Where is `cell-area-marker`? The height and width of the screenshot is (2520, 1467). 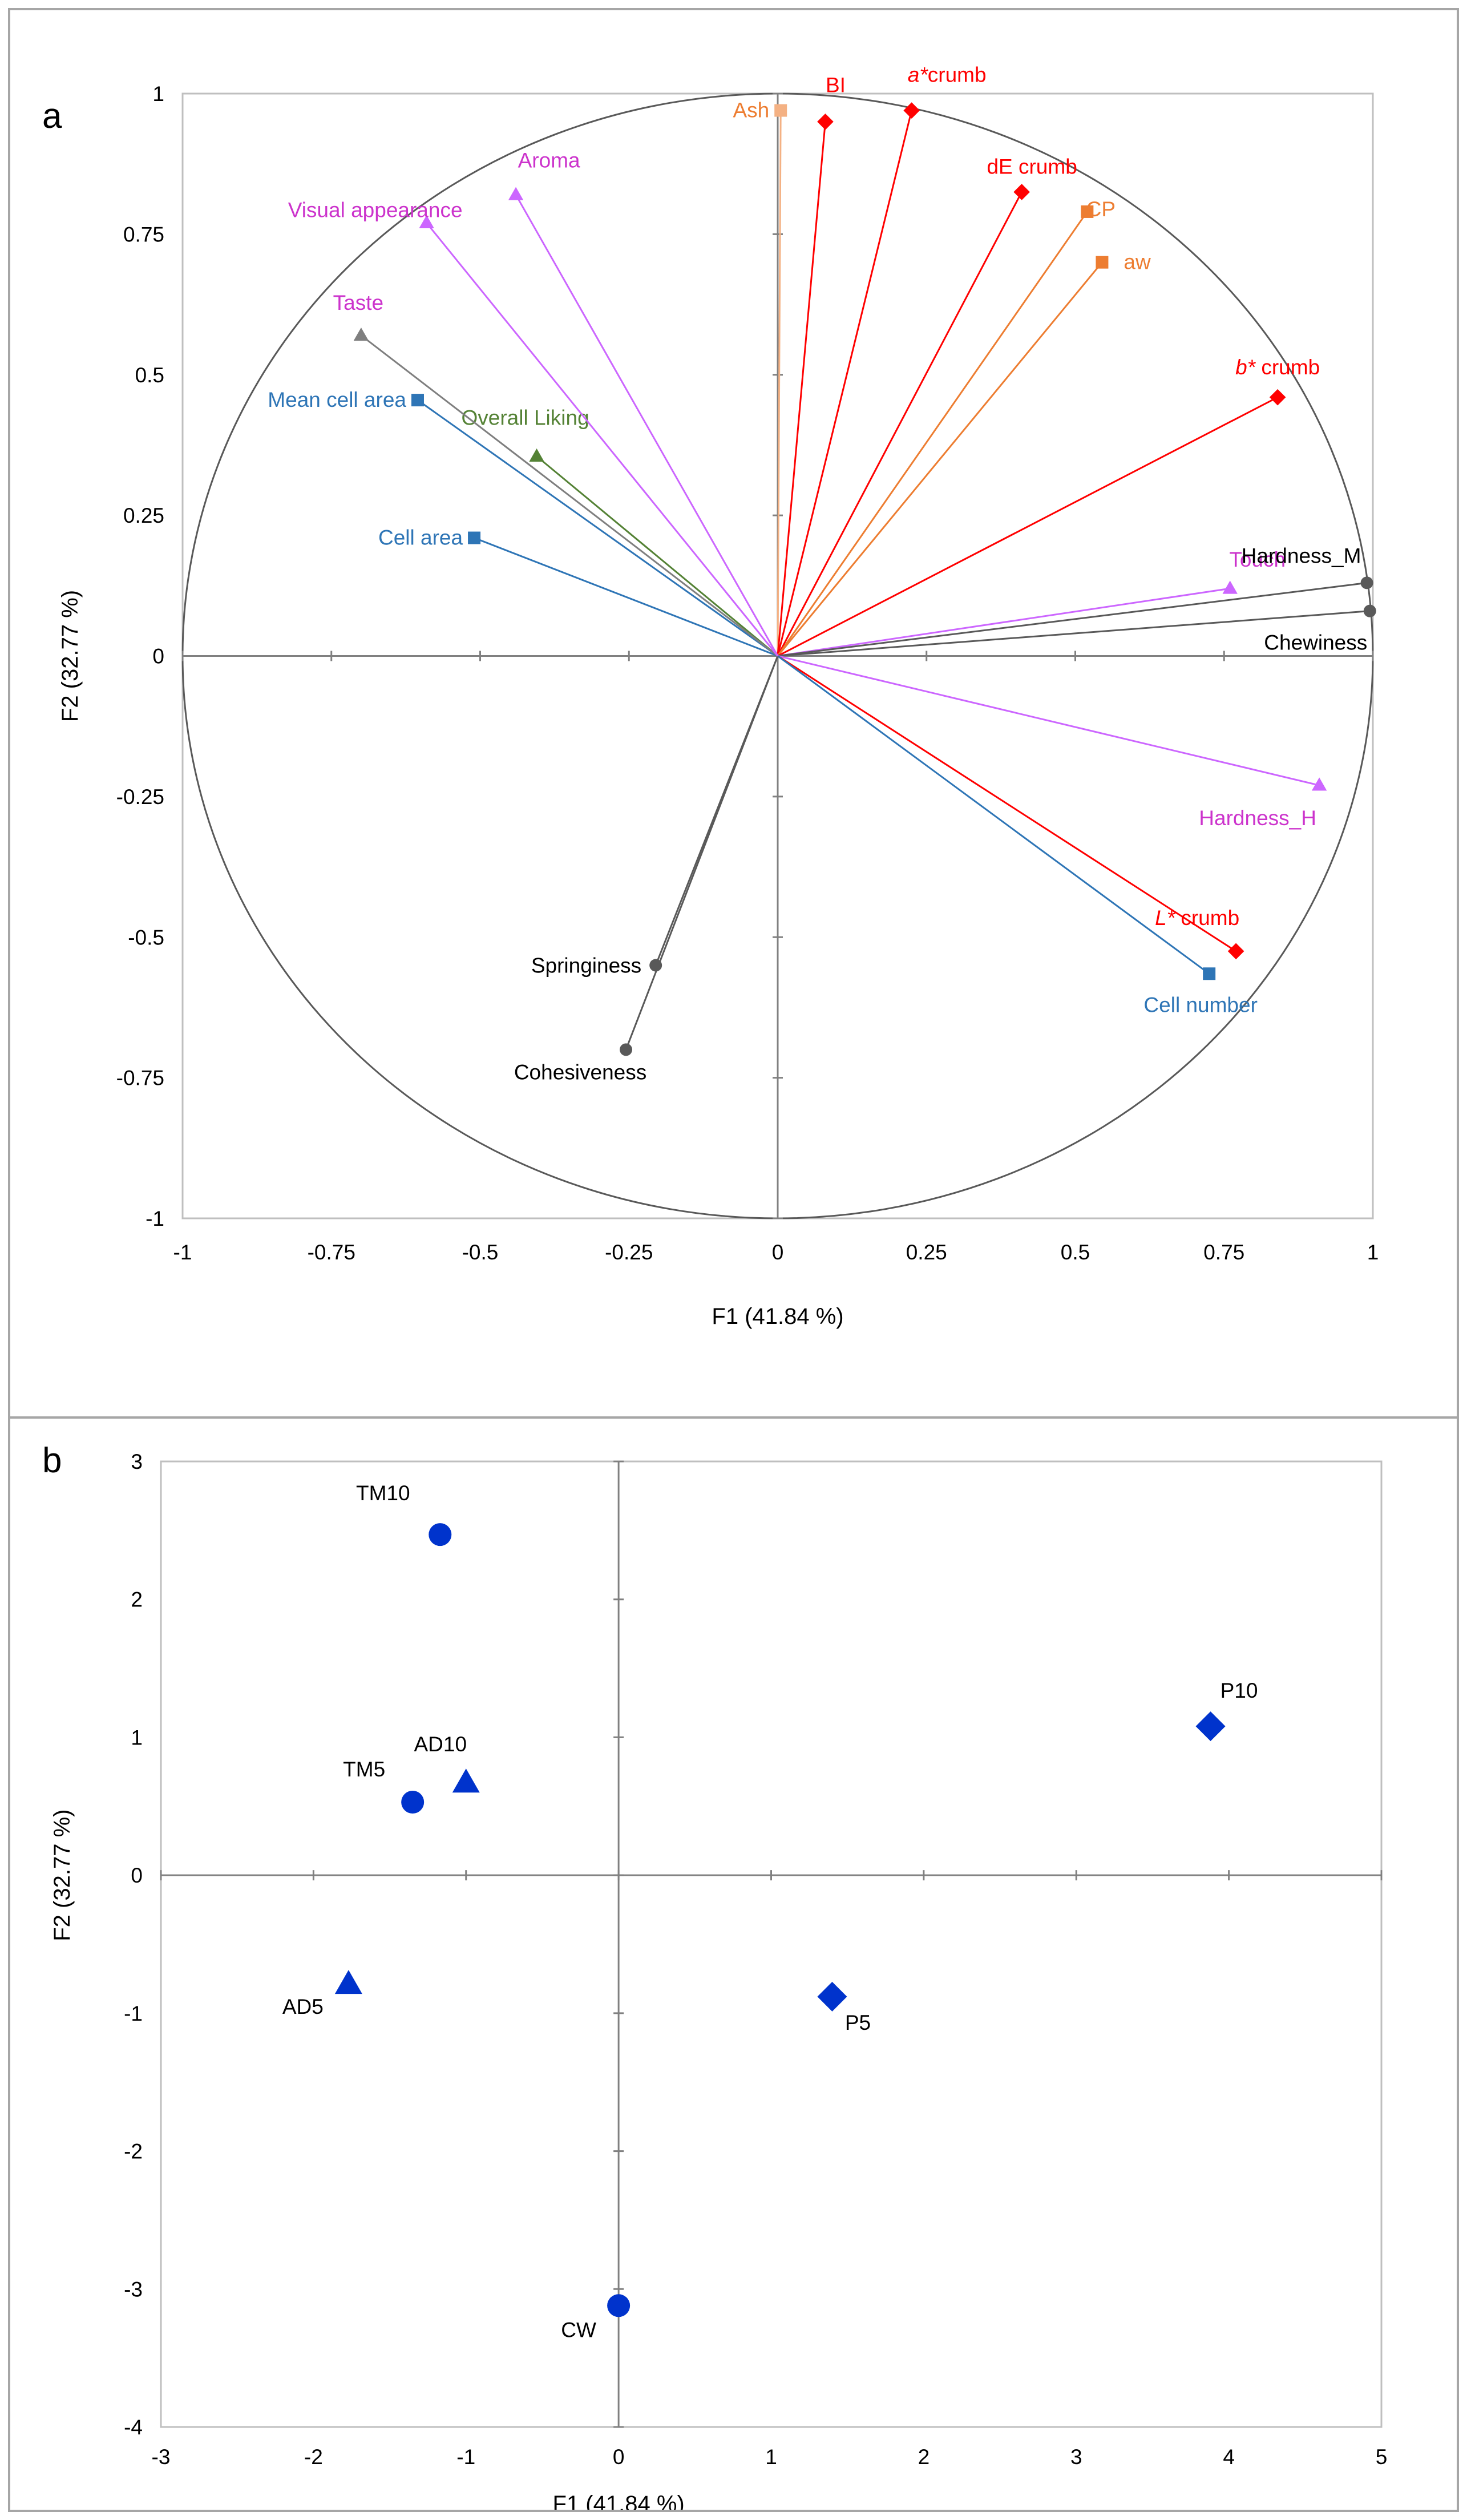
cell-area-marker is located at coordinates (474, 537).